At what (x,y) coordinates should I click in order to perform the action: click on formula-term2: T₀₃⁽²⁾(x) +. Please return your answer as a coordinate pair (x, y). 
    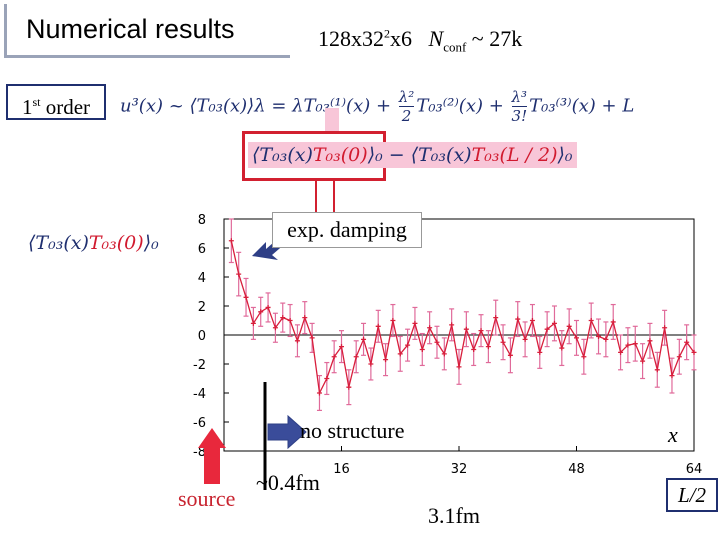
    Looking at the image, I should click on (463, 106).